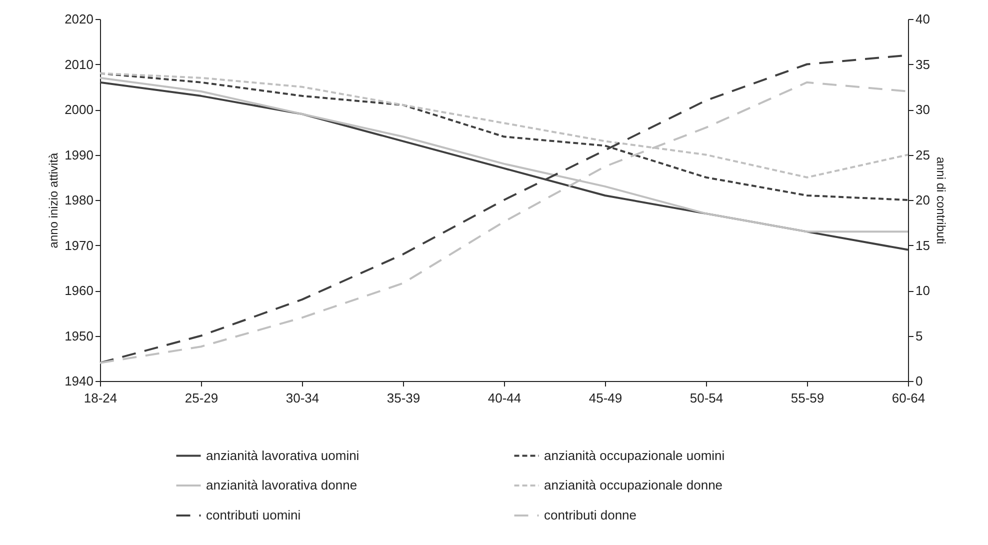 The height and width of the screenshot is (545, 988). I want to click on y-tick-label: 1980, so click(79, 200).